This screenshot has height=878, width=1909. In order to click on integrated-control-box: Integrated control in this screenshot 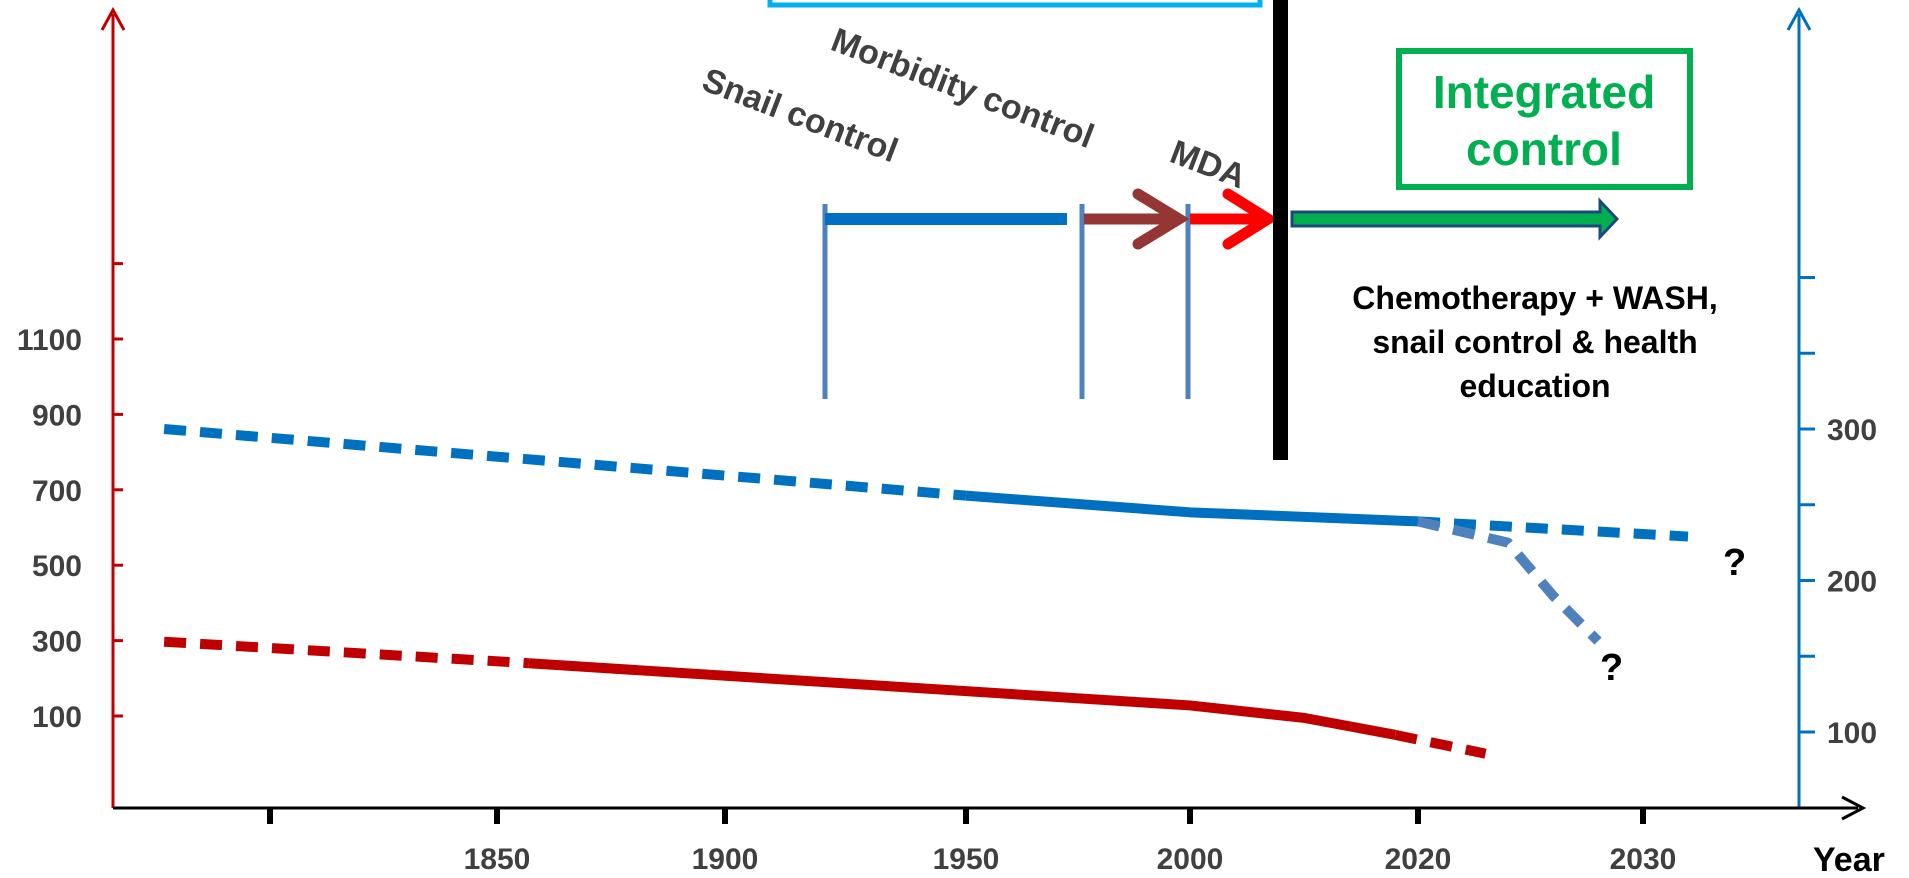, I will do `click(1544, 119)`.